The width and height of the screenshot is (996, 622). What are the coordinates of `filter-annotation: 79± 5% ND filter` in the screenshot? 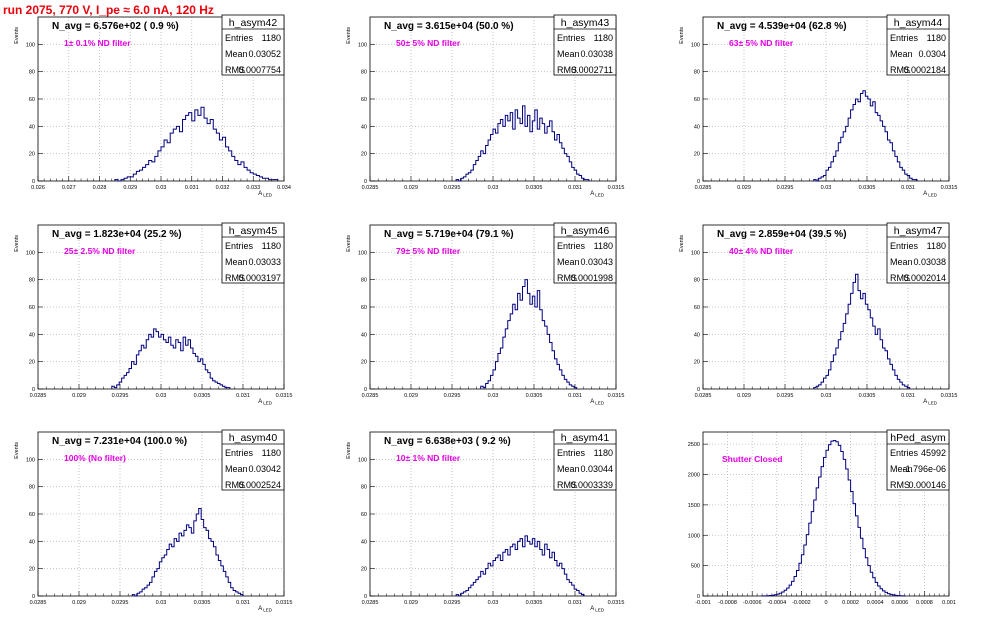 It's located at (428, 251).